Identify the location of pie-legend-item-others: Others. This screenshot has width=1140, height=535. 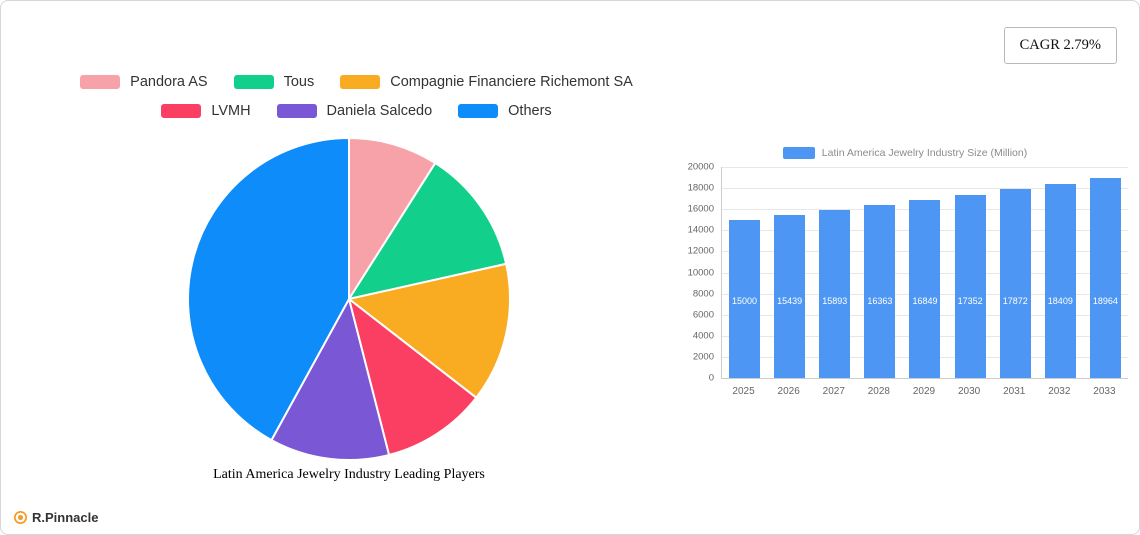
(505, 111).